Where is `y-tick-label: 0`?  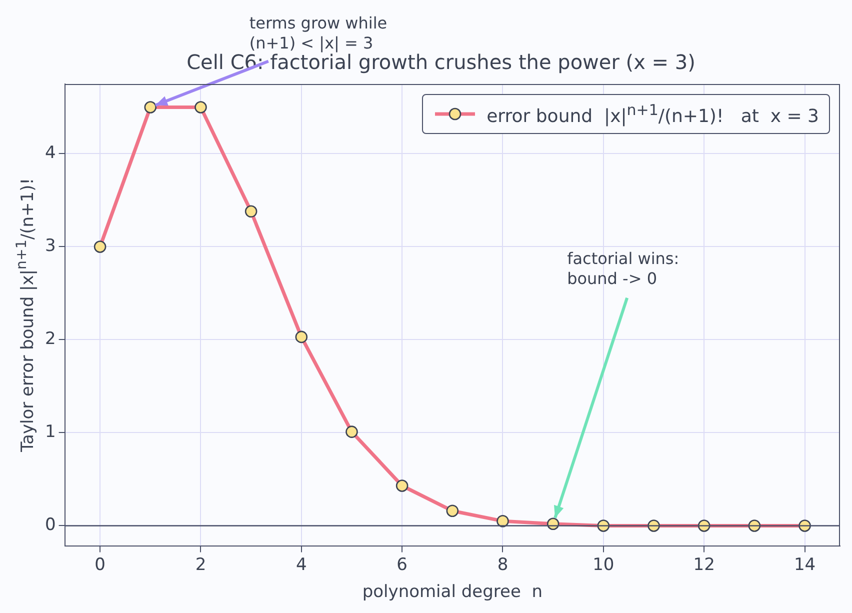 y-tick-label: 0 is located at coordinates (50, 525).